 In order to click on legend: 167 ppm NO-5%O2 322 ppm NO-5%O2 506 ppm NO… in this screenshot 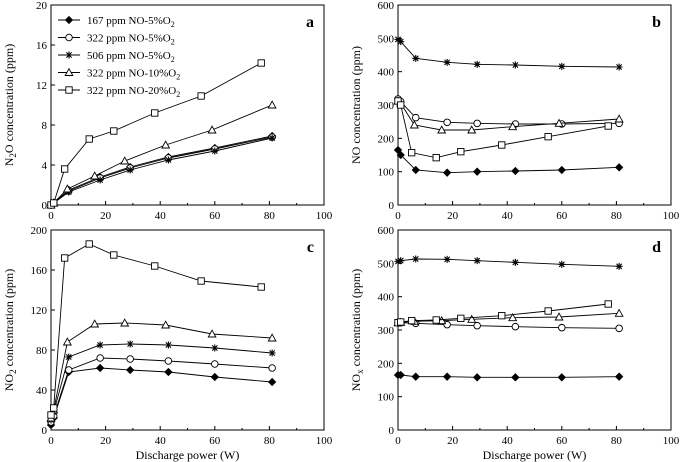, I will do `click(119, 57)`.